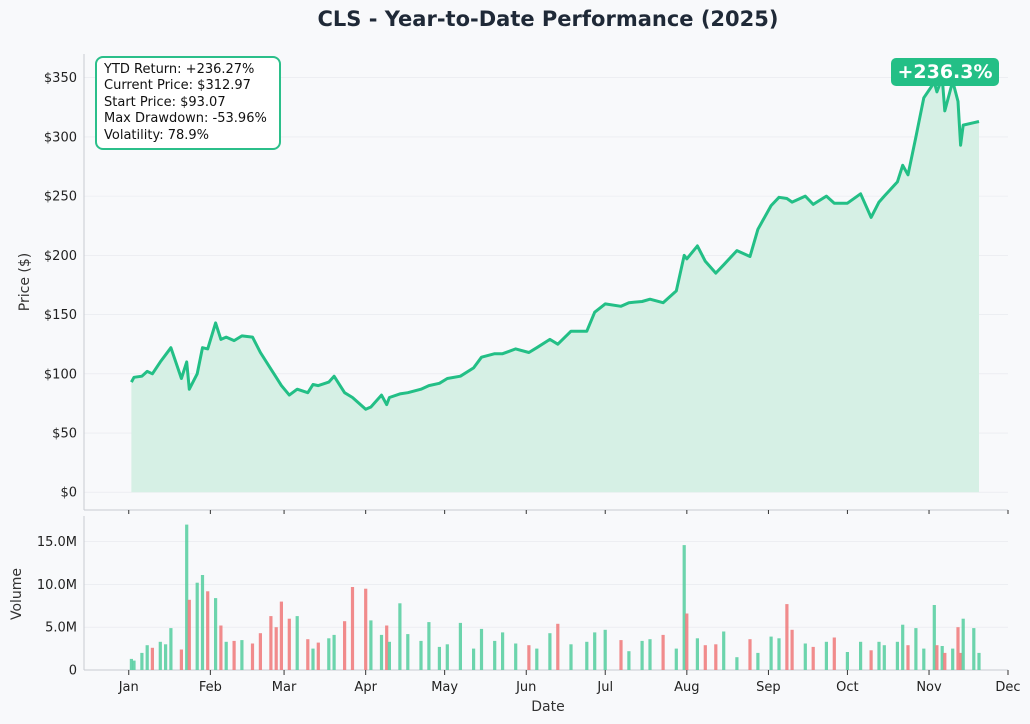  I want to click on x-axis-label: Date, so click(547, 707).